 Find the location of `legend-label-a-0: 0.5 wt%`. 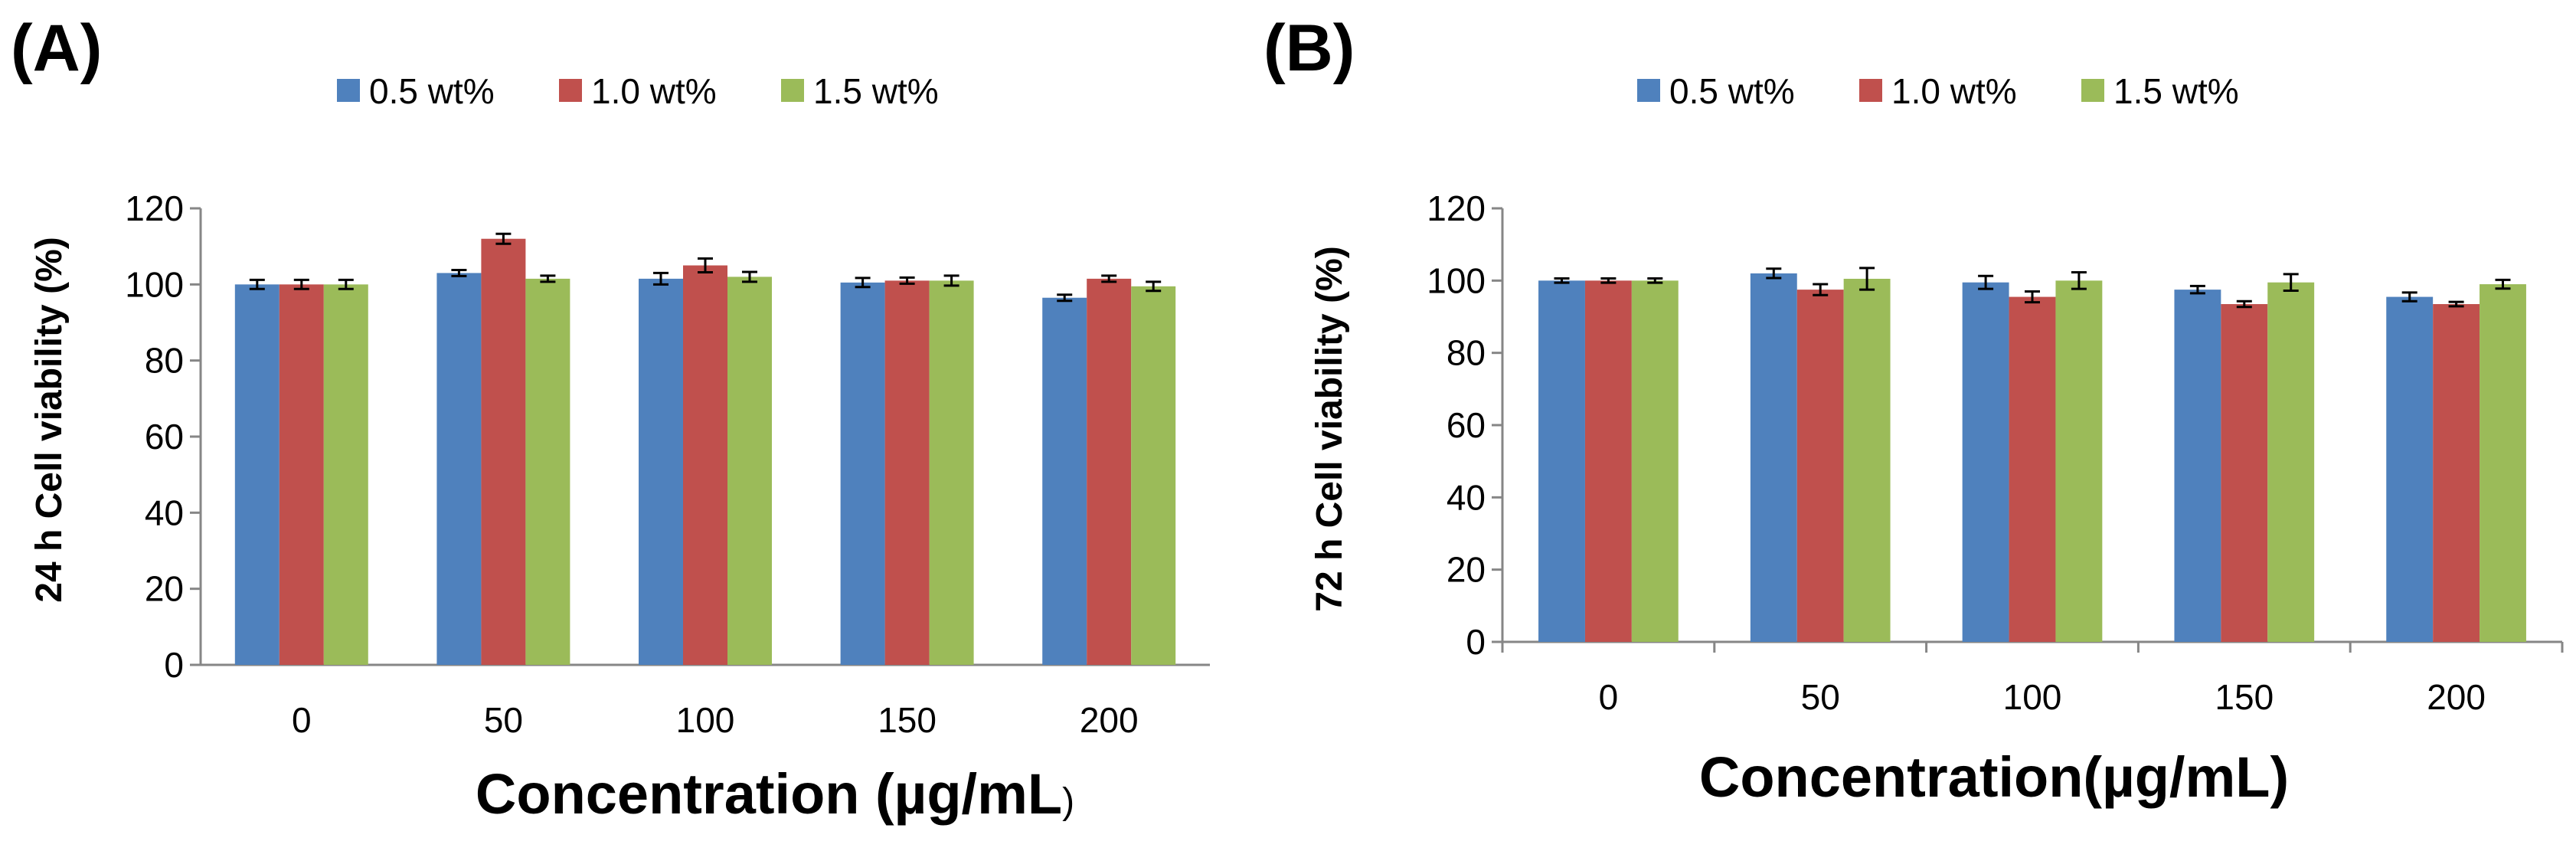

legend-label-a-0: 0.5 wt% is located at coordinates (432, 91).